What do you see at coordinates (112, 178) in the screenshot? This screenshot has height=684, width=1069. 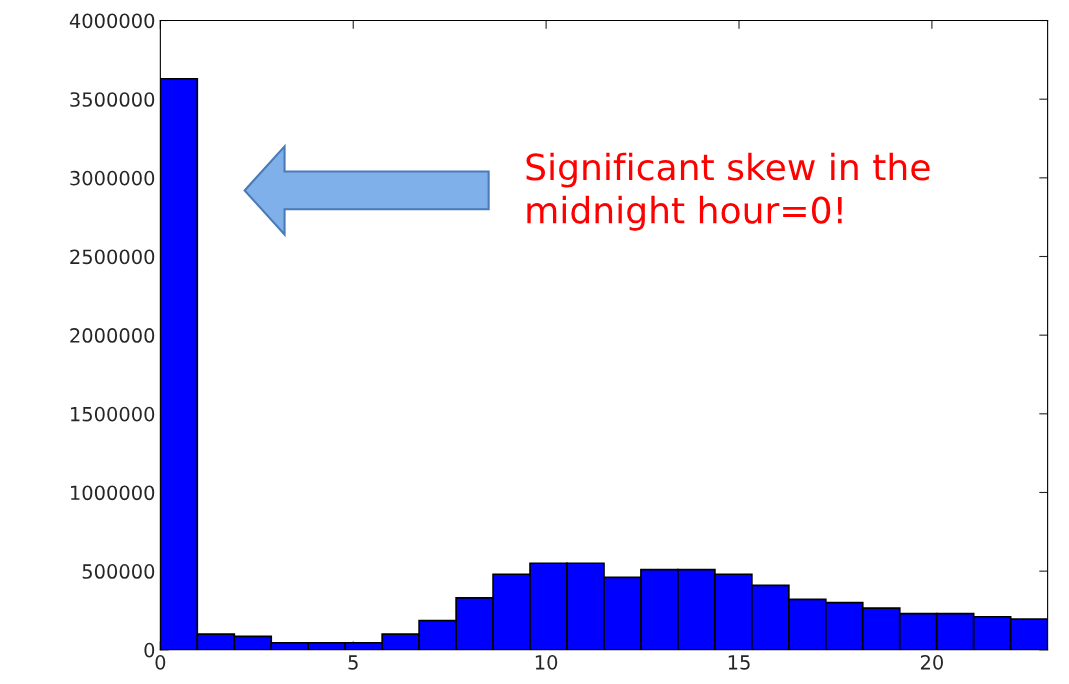 I see `y-tick-label: 3000000` at bounding box center [112, 178].